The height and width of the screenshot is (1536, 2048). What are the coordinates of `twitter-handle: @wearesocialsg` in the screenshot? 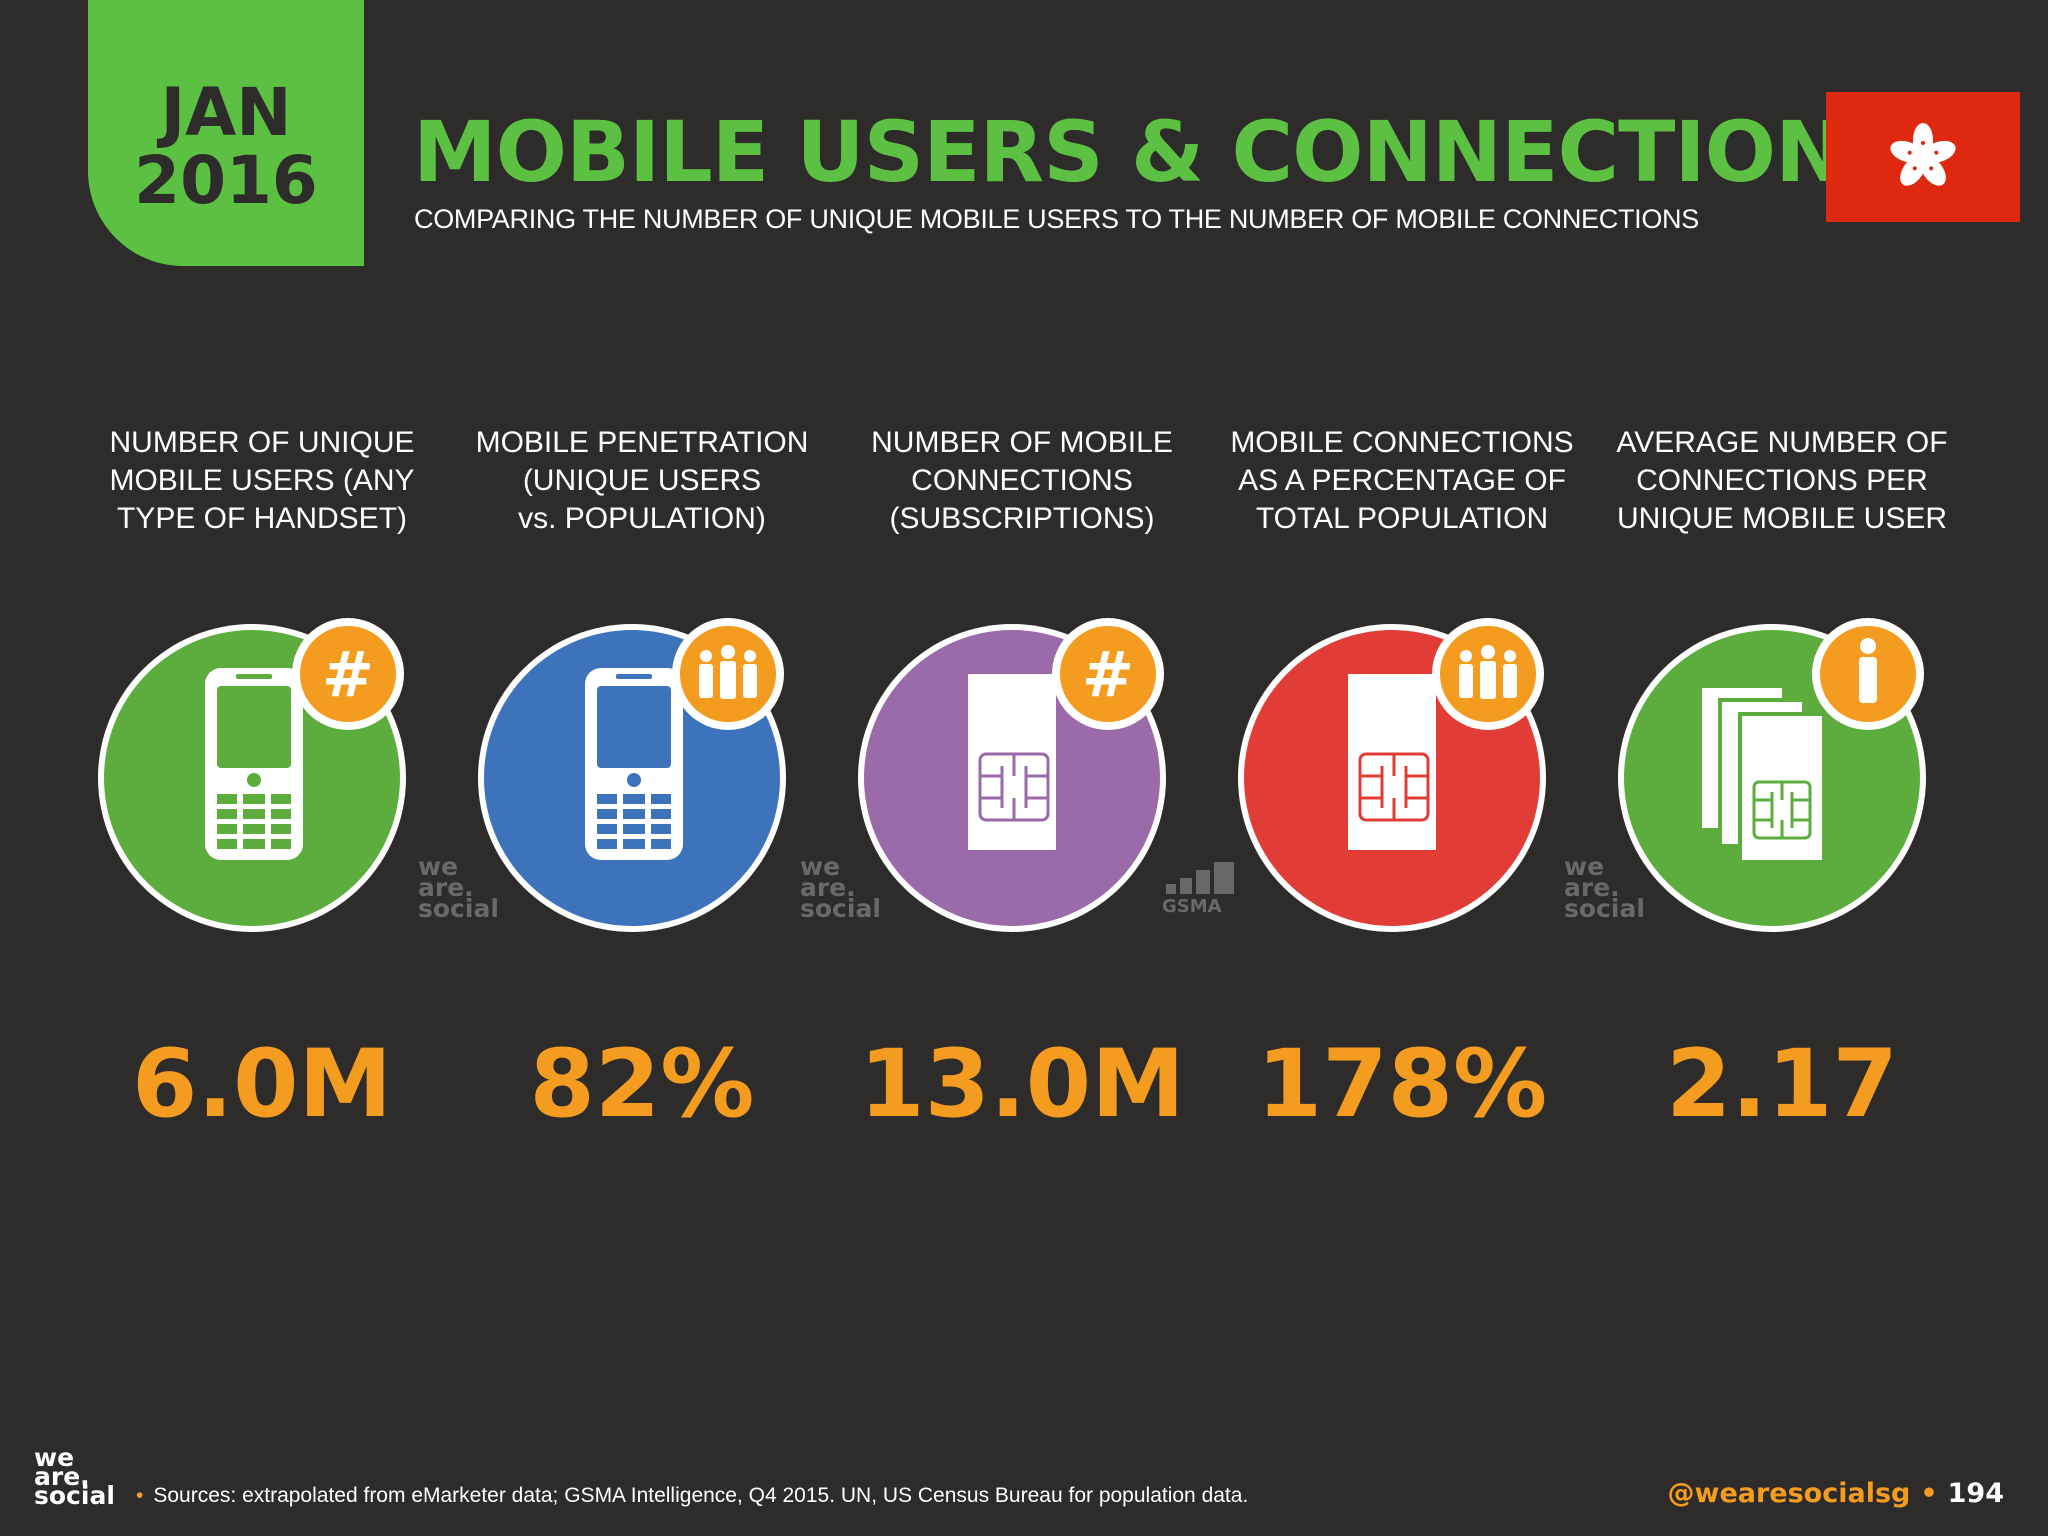 It's located at (1789, 1493).